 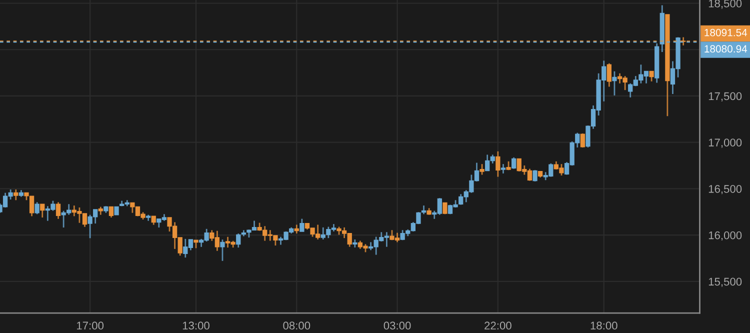 I want to click on x-tick-label: 22:00, so click(x=498, y=326).